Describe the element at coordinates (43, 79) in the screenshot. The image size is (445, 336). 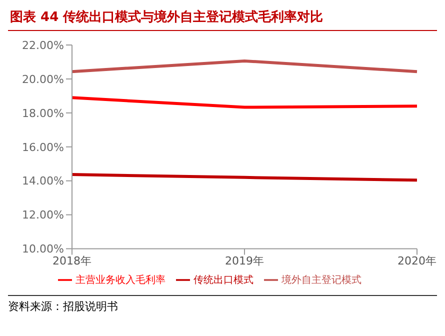
I see `y-tick-label: 20.00%` at that location.